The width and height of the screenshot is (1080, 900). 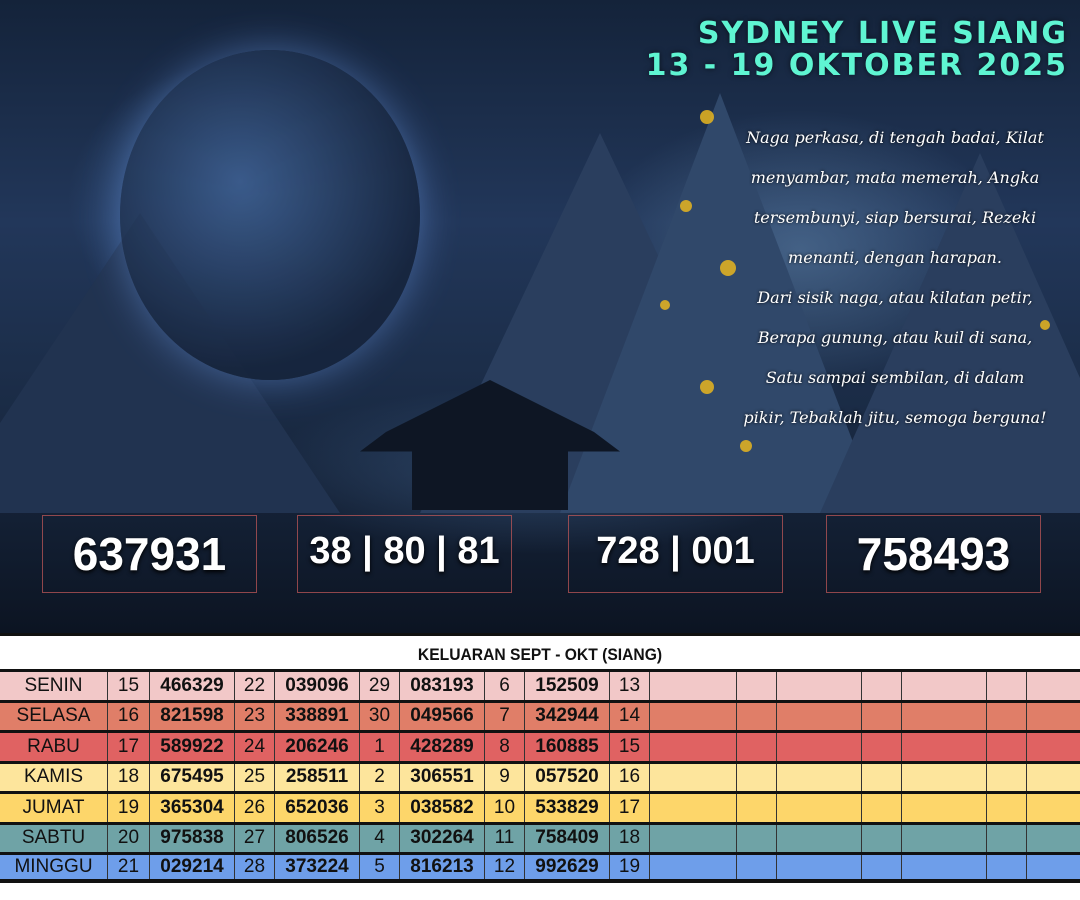 What do you see at coordinates (54, 747) in the screenshot?
I see `day-cell: RABU` at bounding box center [54, 747].